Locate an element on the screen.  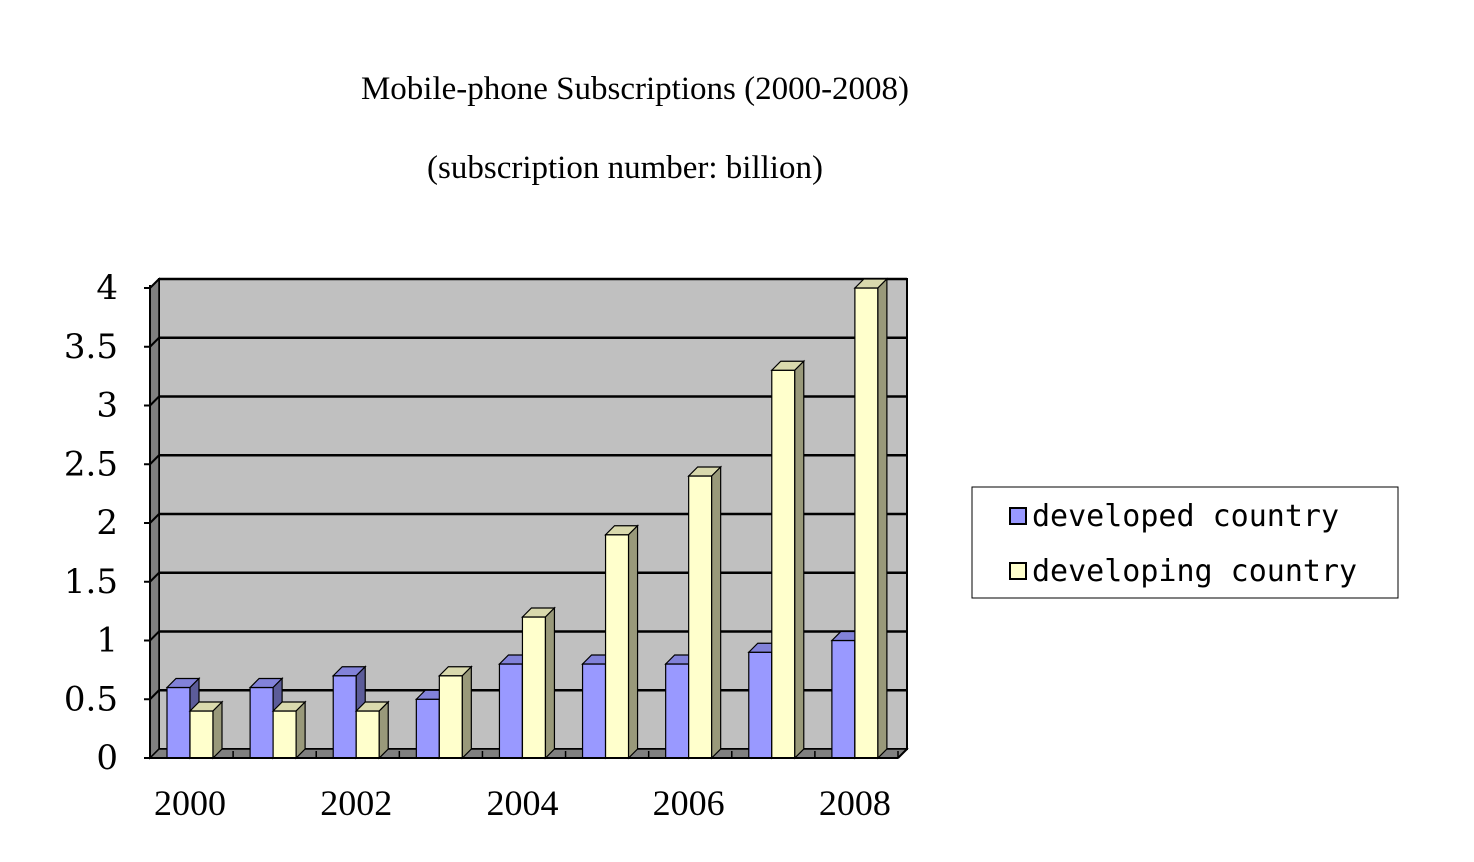
y-tick-label: 2.5 is located at coordinates (91, 464).